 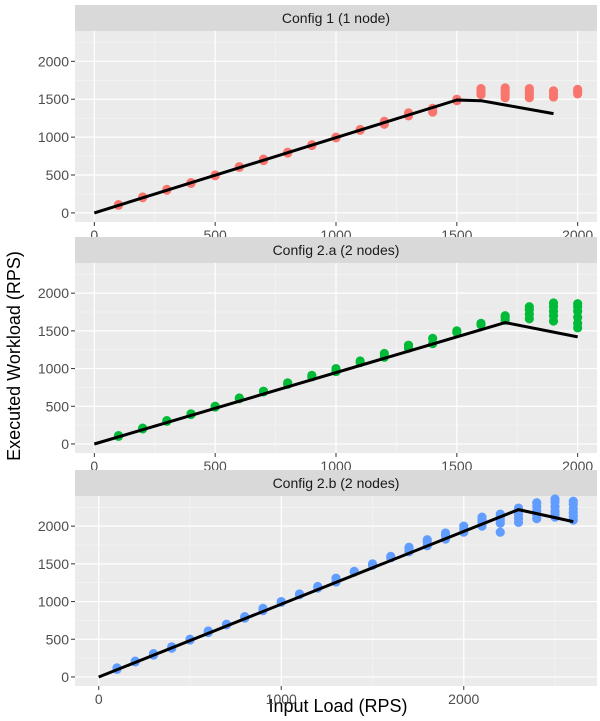 I want to click on y-axis-title: Executed Workload (RPS), so click(x=14, y=356).